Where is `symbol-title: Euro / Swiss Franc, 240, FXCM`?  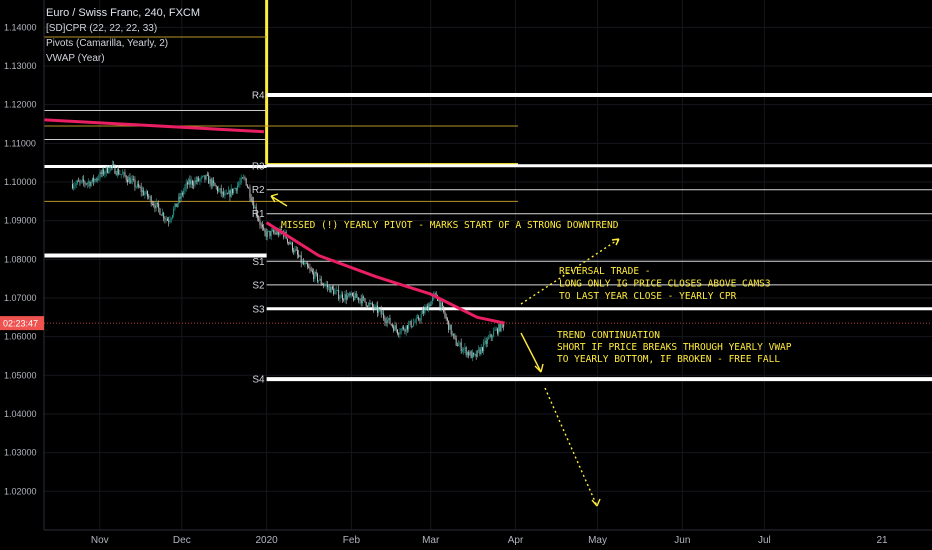
symbol-title: Euro / Swiss Franc, 240, FXCM is located at coordinates (123, 13).